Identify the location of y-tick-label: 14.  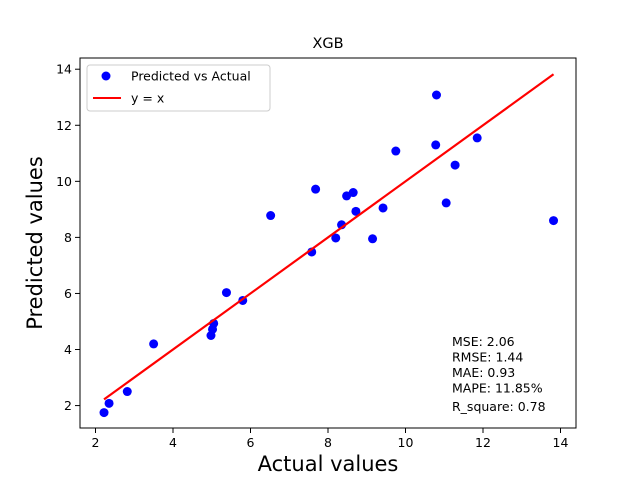
(64, 69).